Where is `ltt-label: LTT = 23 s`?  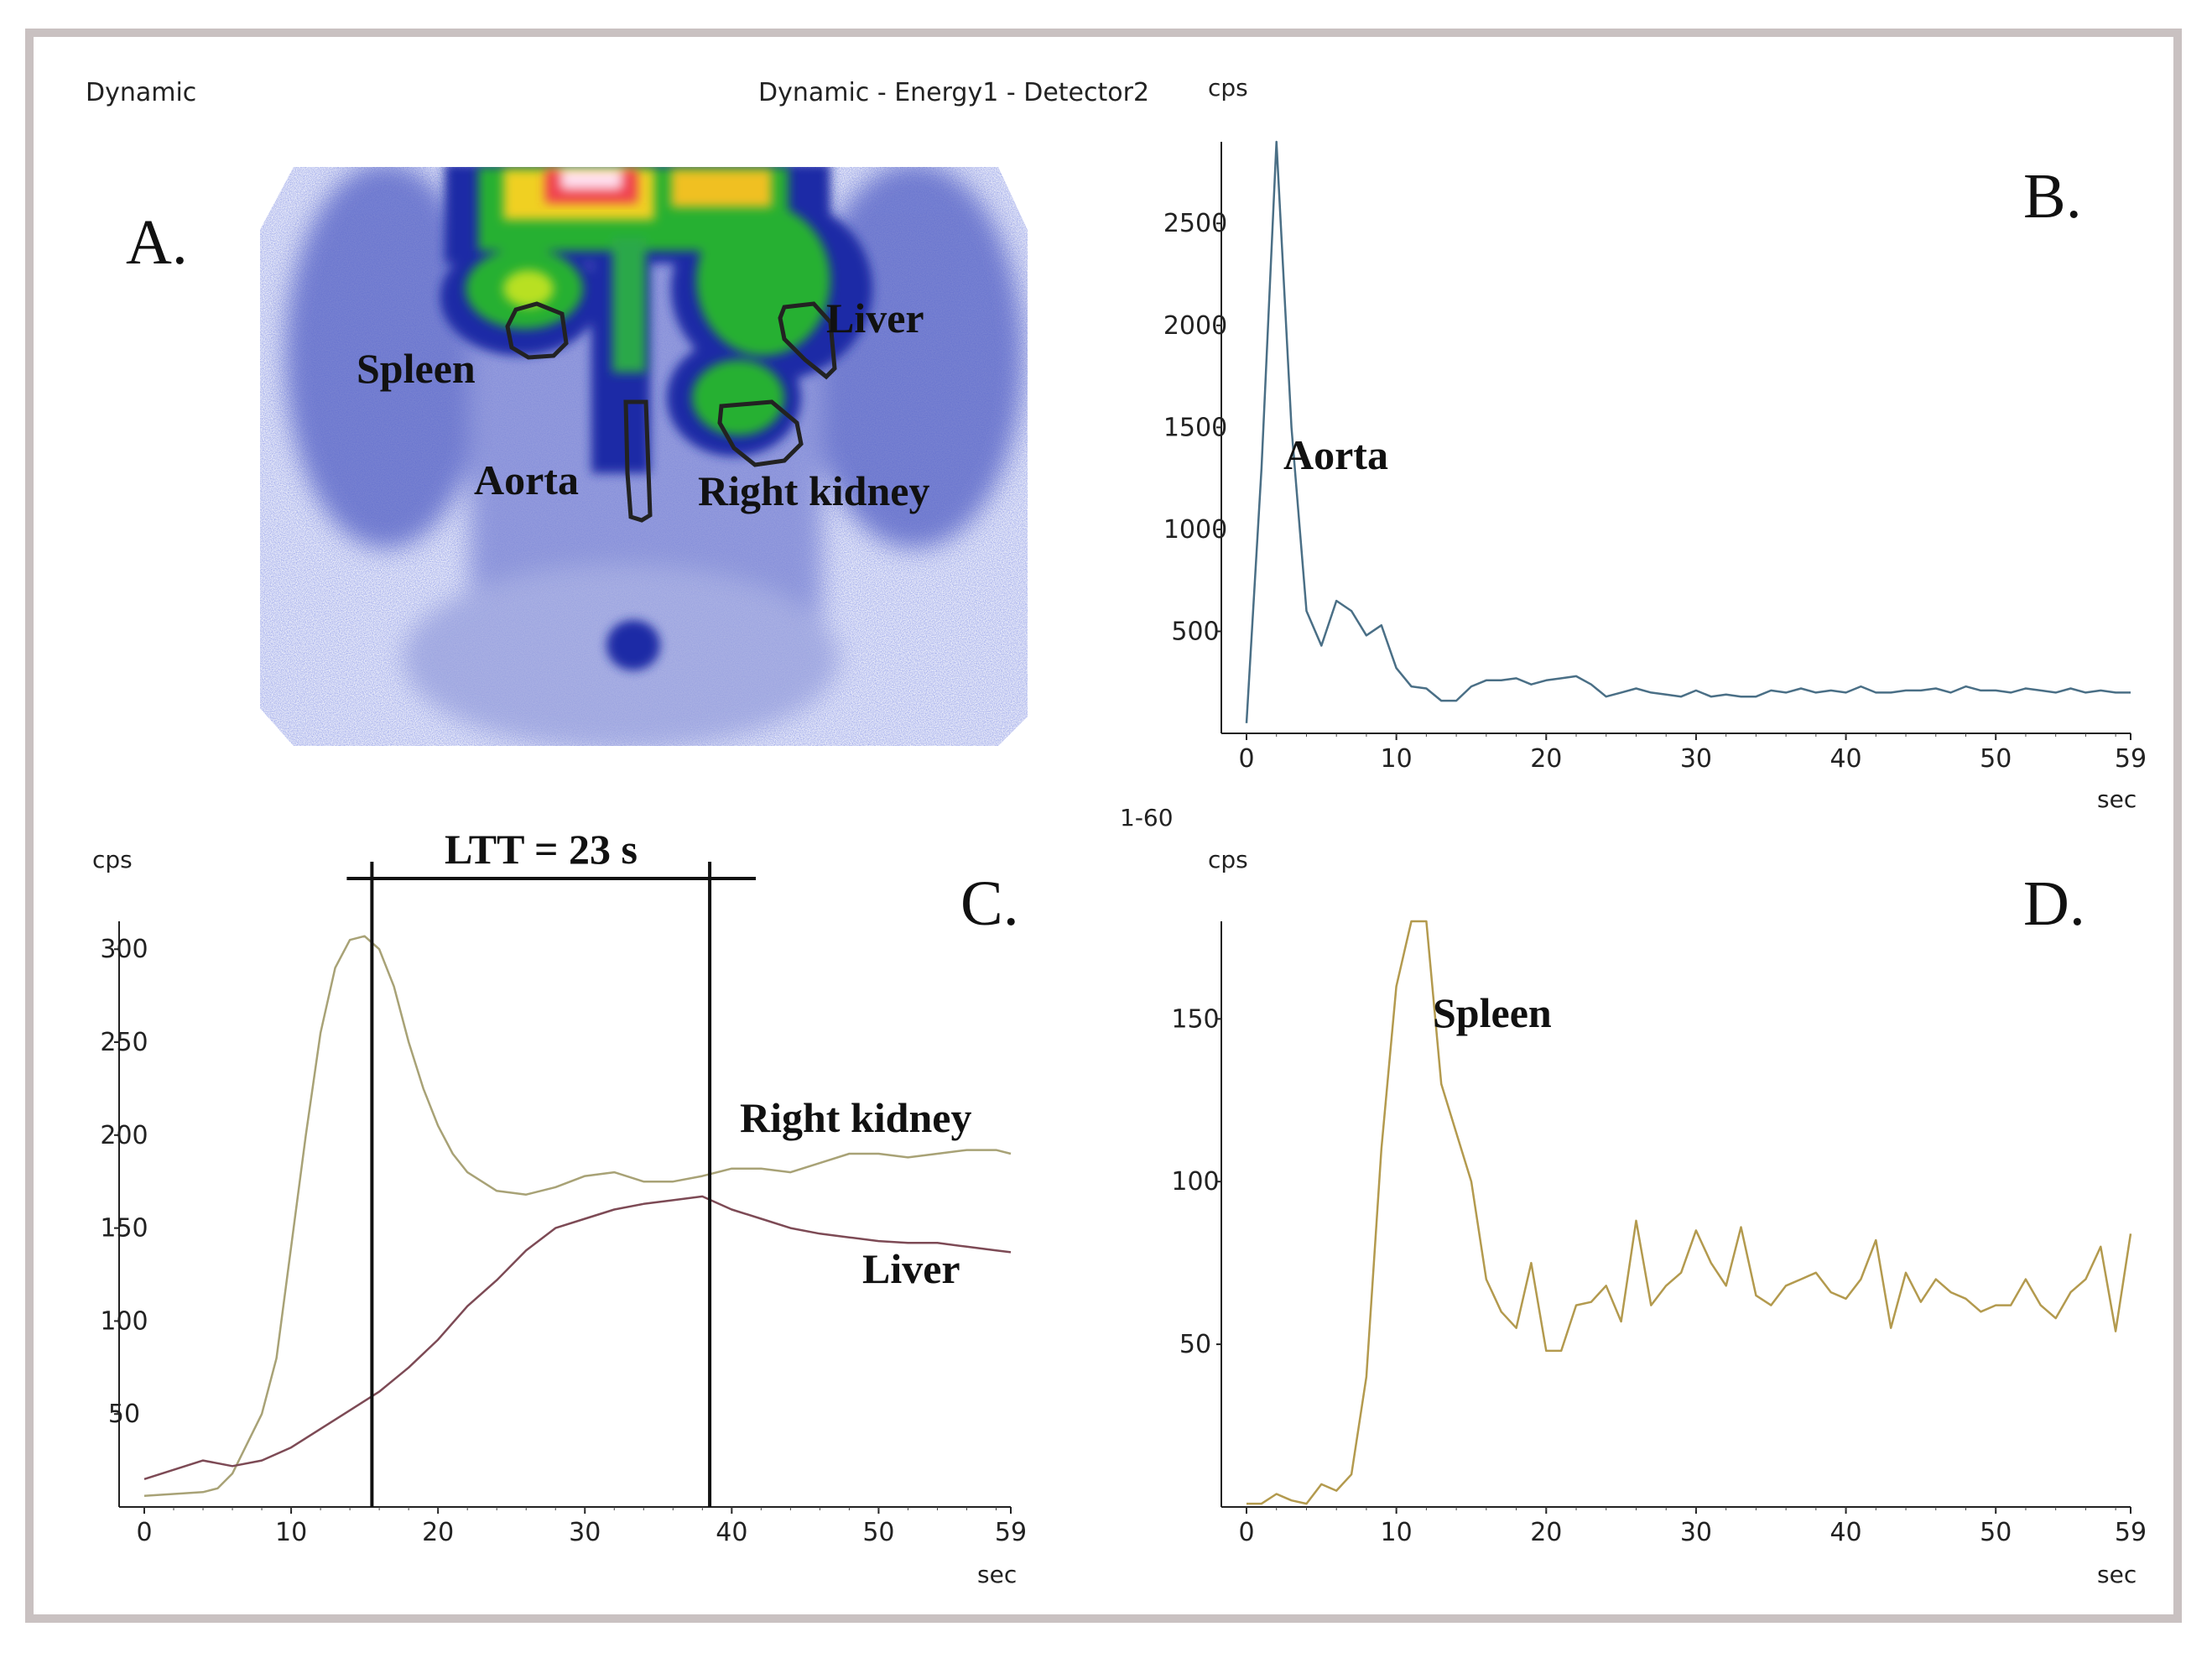 ltt-label: LTT = 23 s is located at coordinates (541, 849).